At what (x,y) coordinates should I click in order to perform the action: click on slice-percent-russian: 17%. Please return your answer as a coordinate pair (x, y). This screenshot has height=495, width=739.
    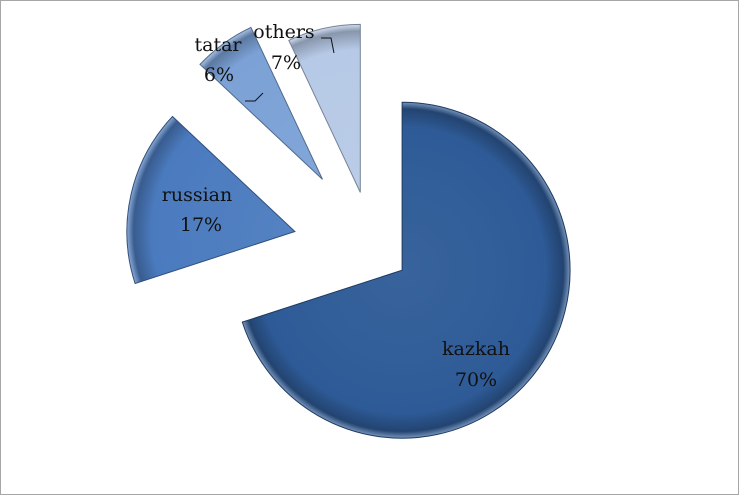
    Looking at the image, I should click on (201, 225).